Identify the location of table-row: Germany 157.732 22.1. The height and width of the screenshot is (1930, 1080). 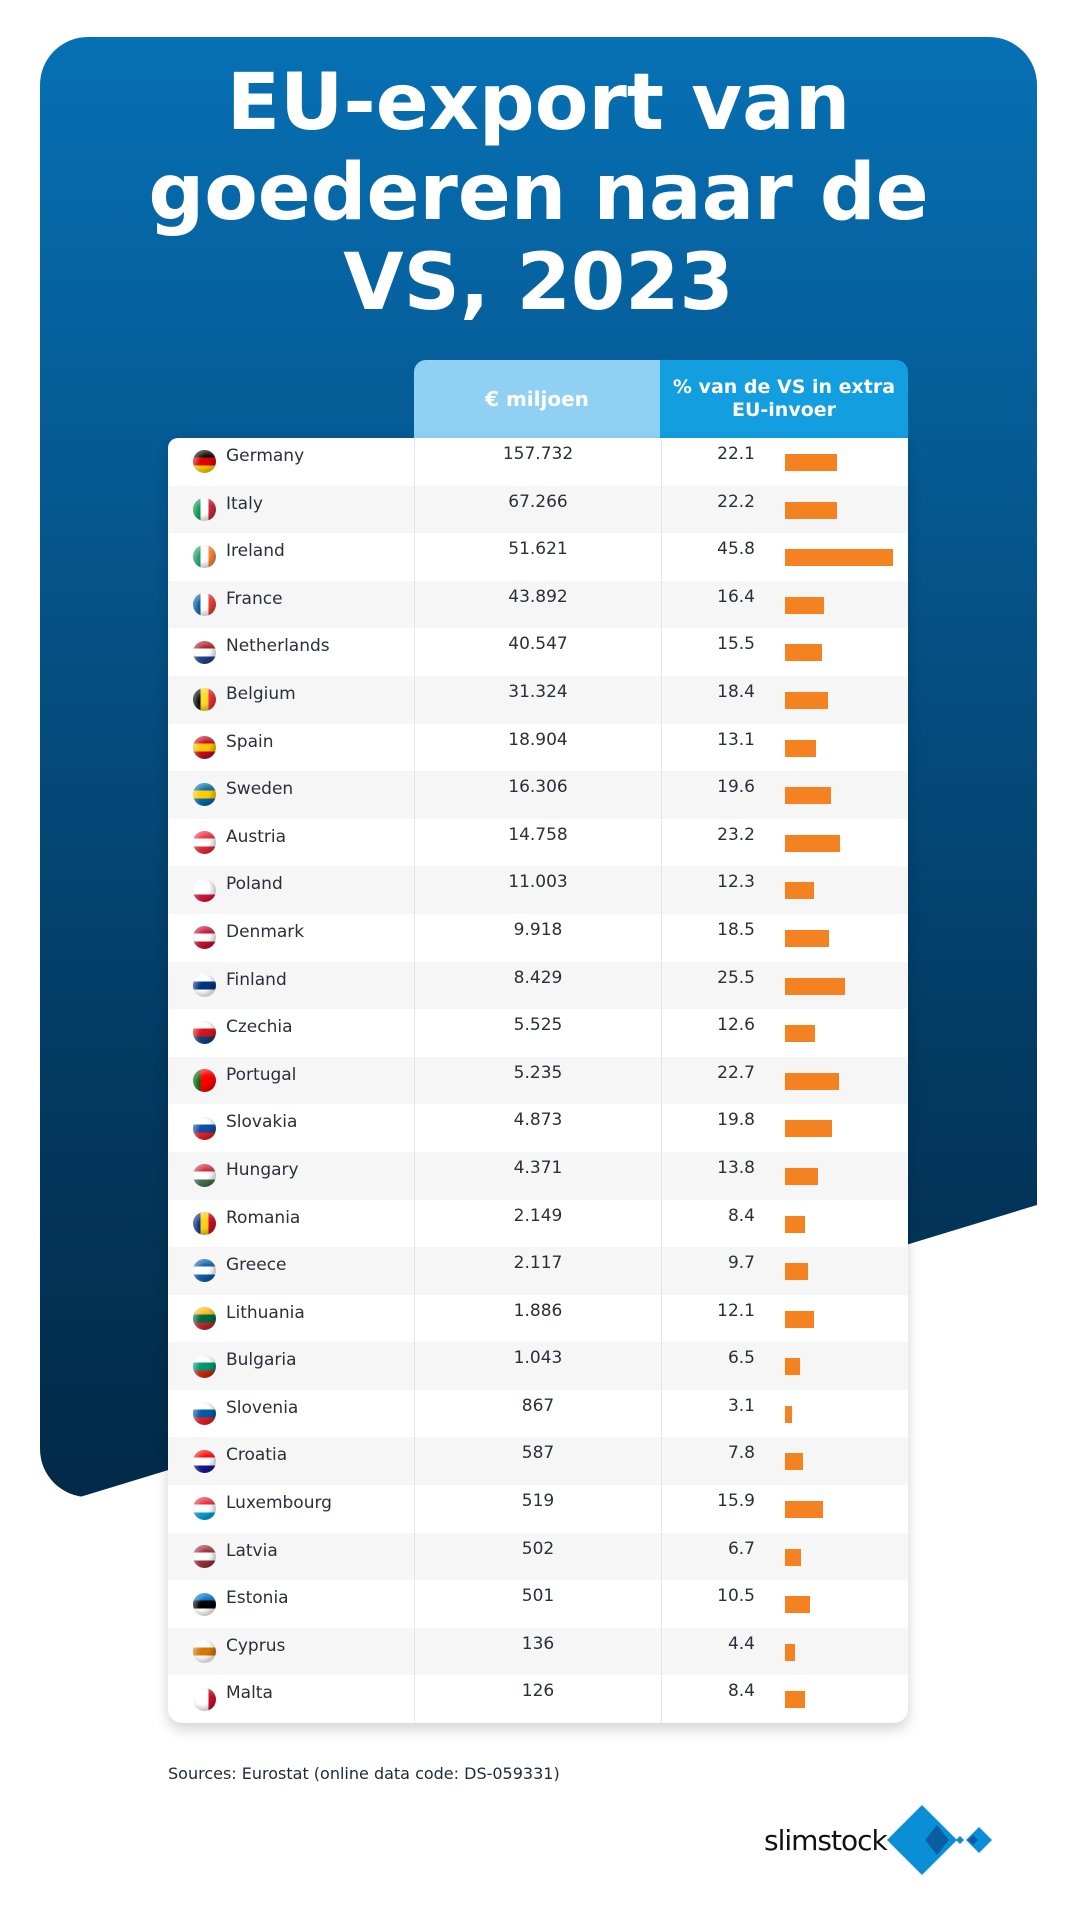
(538, 462).